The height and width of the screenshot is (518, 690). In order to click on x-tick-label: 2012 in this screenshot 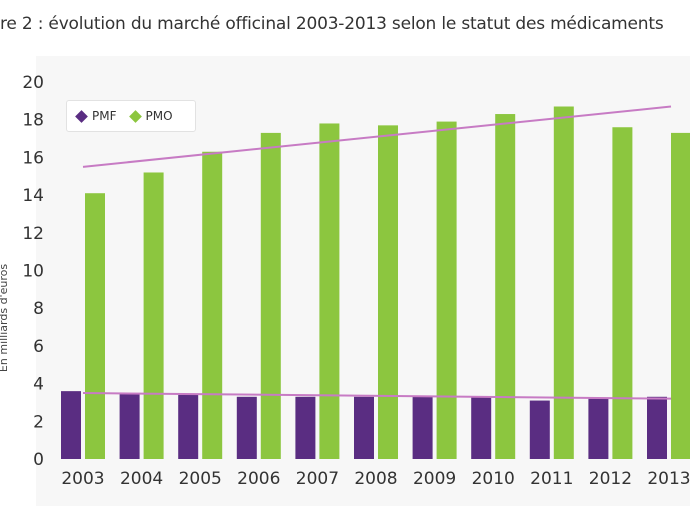, I will do `click(610, 479)`.